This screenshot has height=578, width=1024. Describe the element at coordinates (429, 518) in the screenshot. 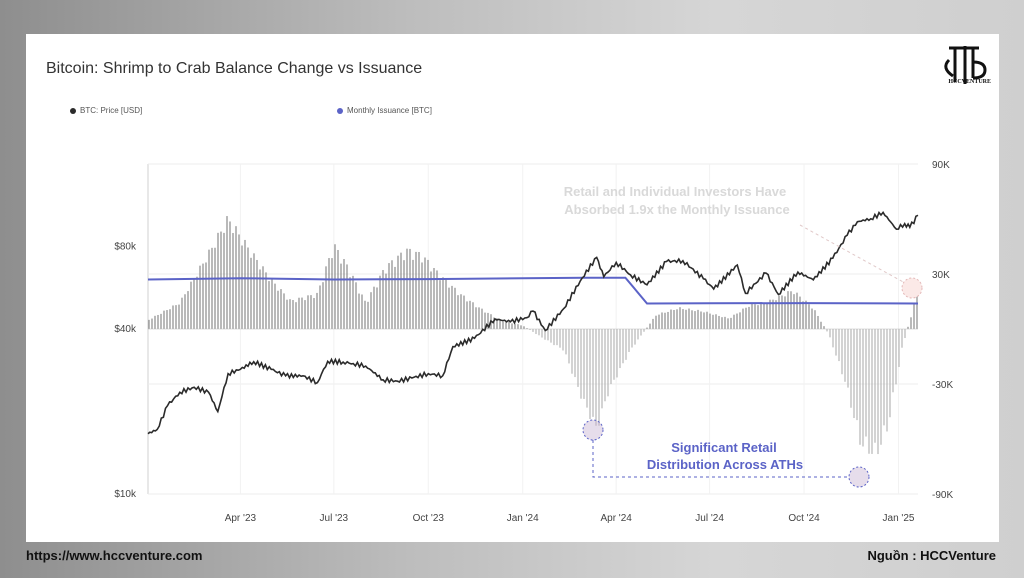

I see `x-tick-label: Oct '23` at that location.